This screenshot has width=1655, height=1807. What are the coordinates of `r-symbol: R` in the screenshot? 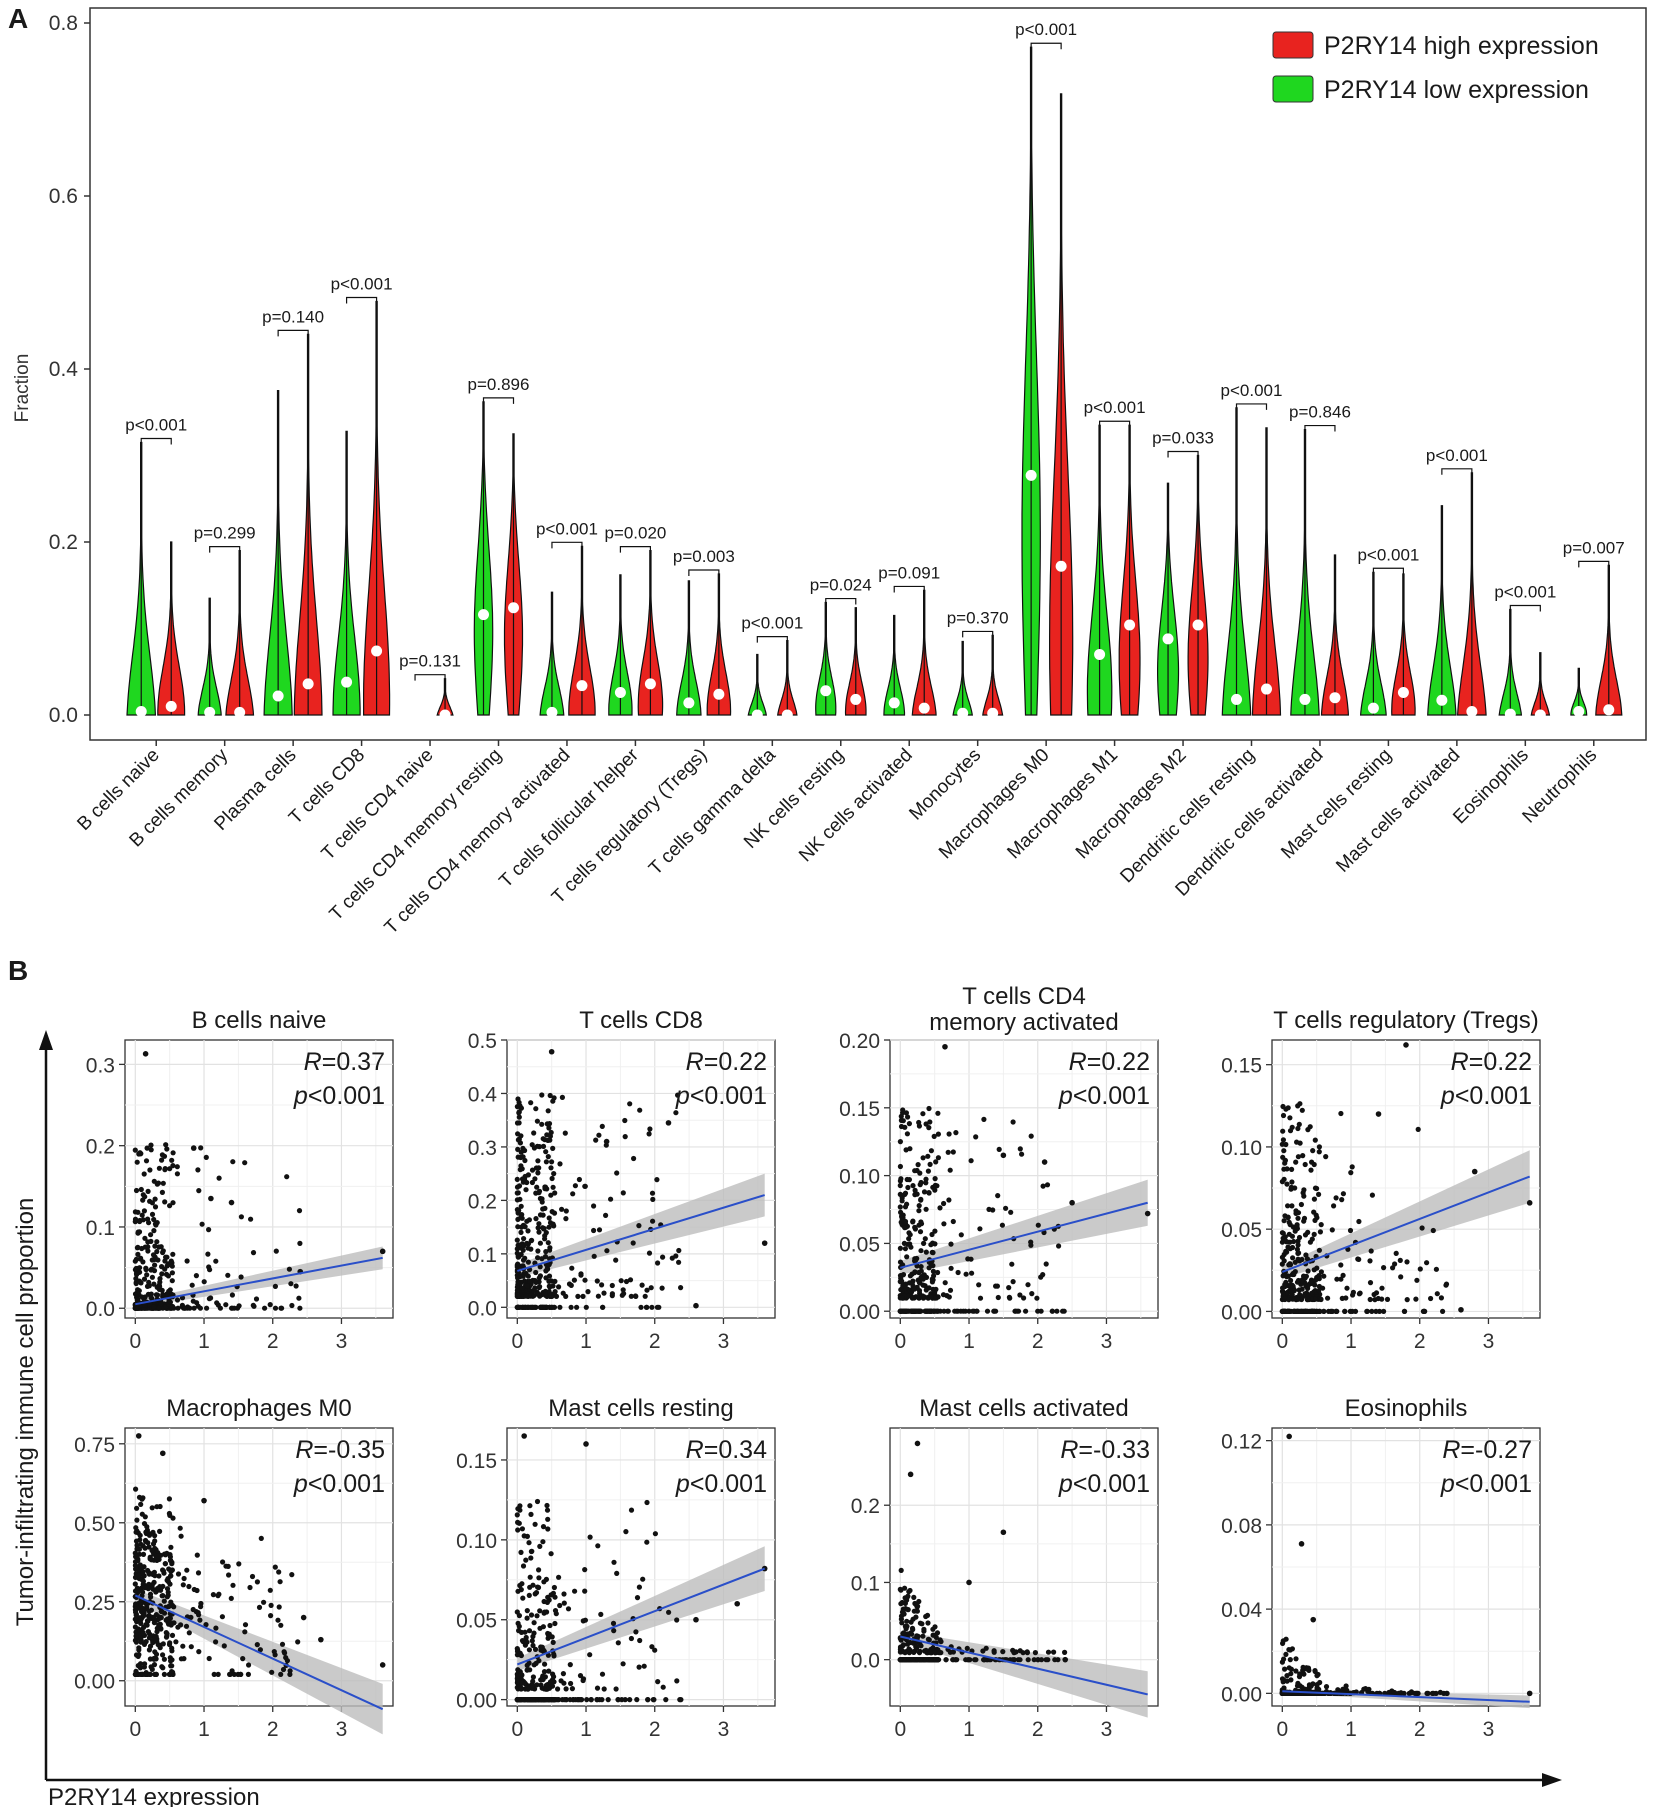 It's located at (695, 1450).